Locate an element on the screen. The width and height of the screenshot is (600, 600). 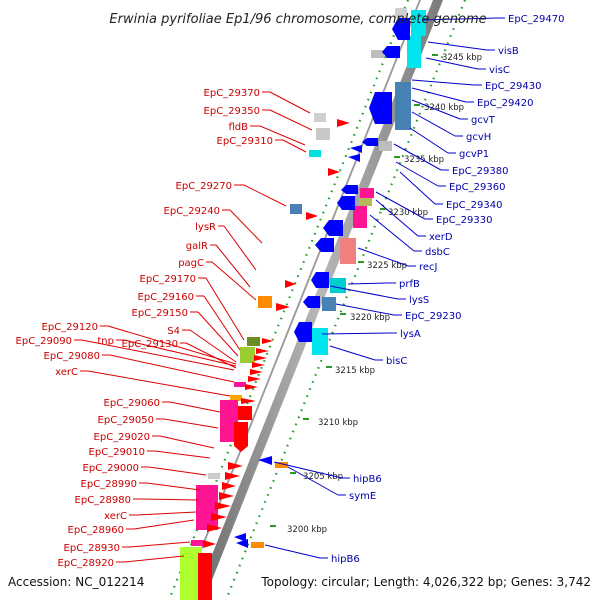
gene-label: visC is located at coordinates (499, 70).